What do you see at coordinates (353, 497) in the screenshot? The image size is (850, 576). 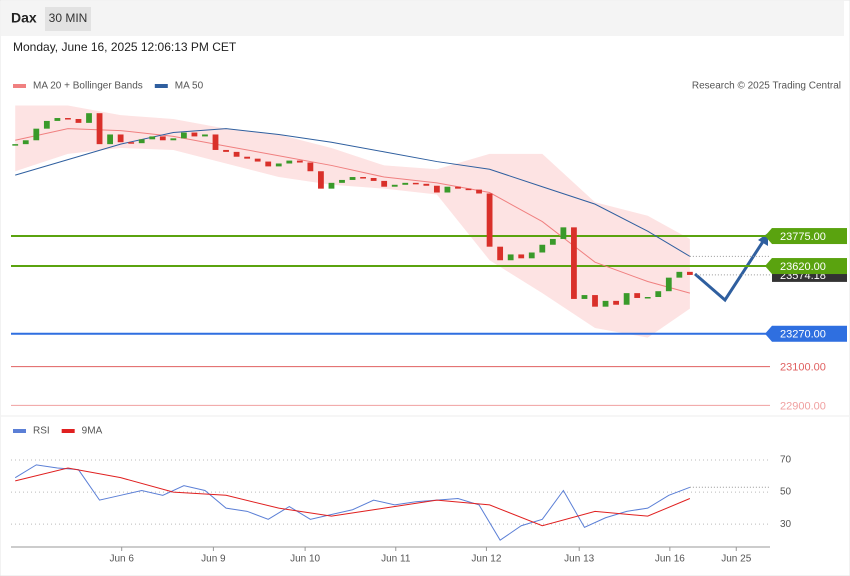 I see `series-line` at bounding box center [353, 497].